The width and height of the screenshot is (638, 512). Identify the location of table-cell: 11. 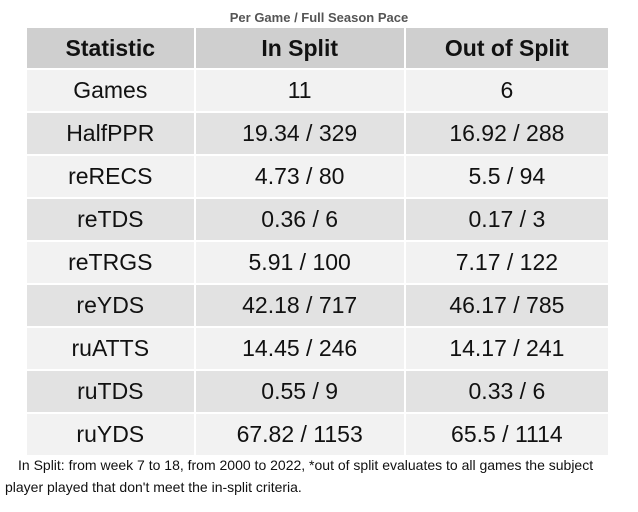
(299, 90).